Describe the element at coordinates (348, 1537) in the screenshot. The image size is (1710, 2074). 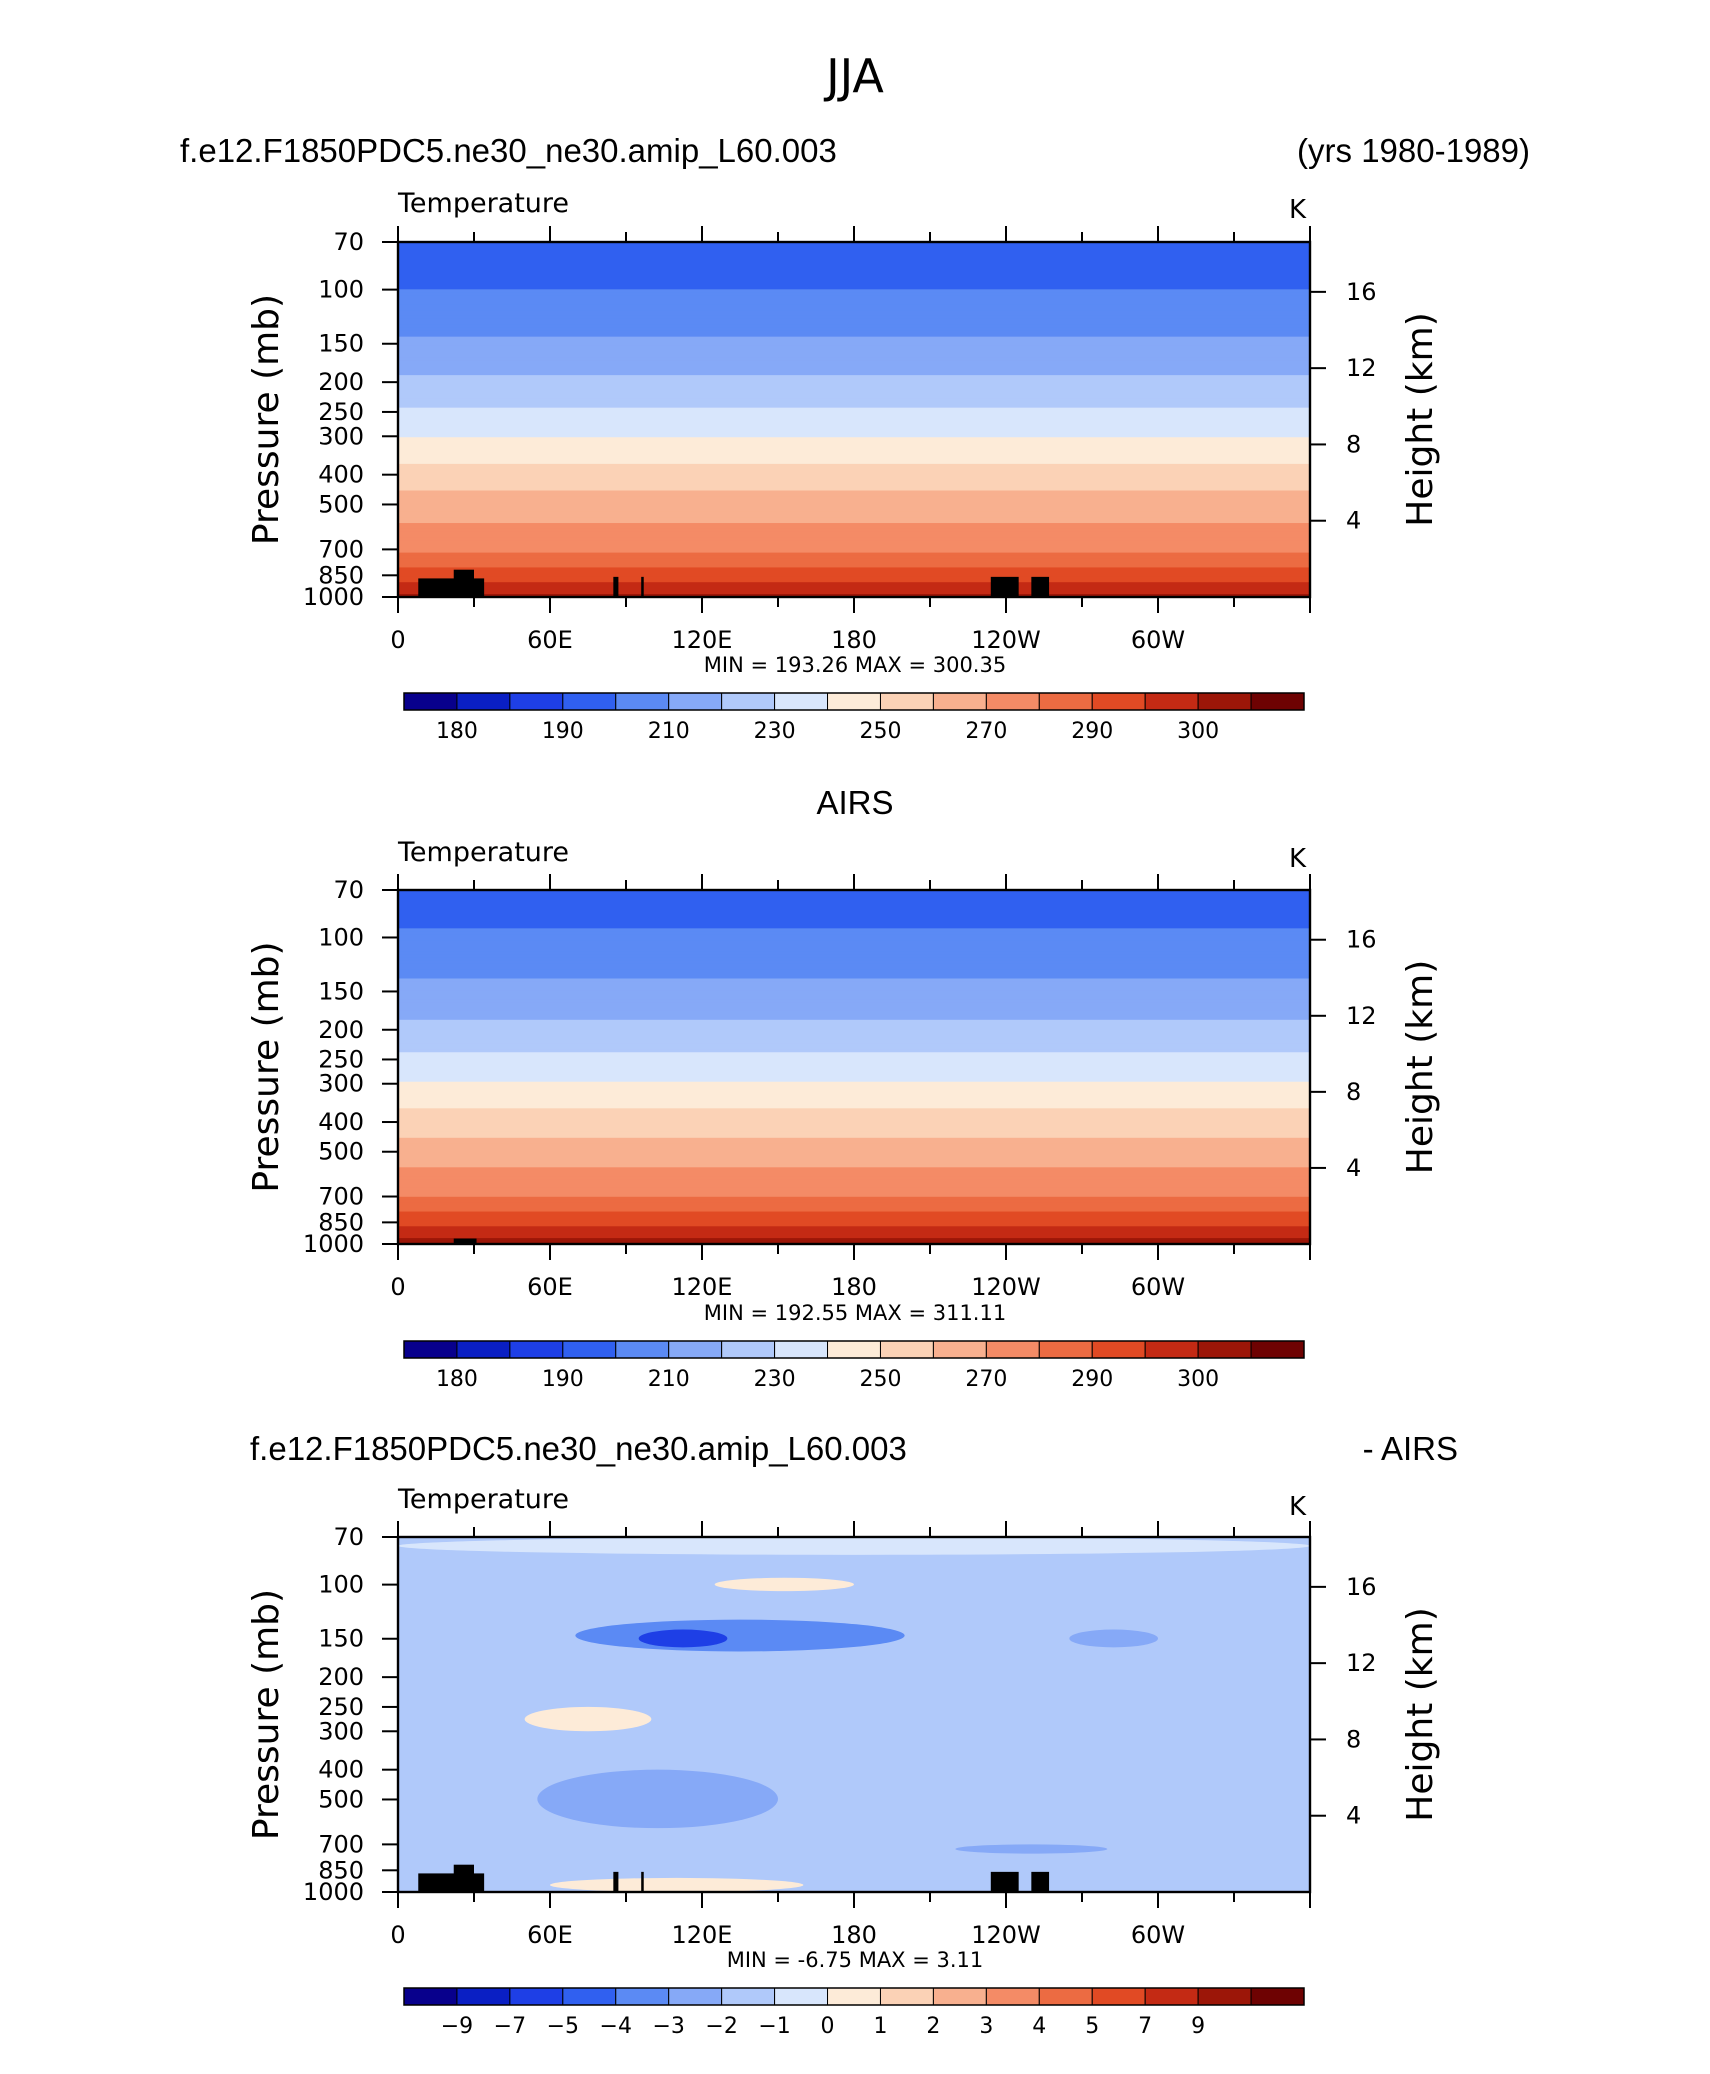
I see `y-tick-label: 70` at that location.